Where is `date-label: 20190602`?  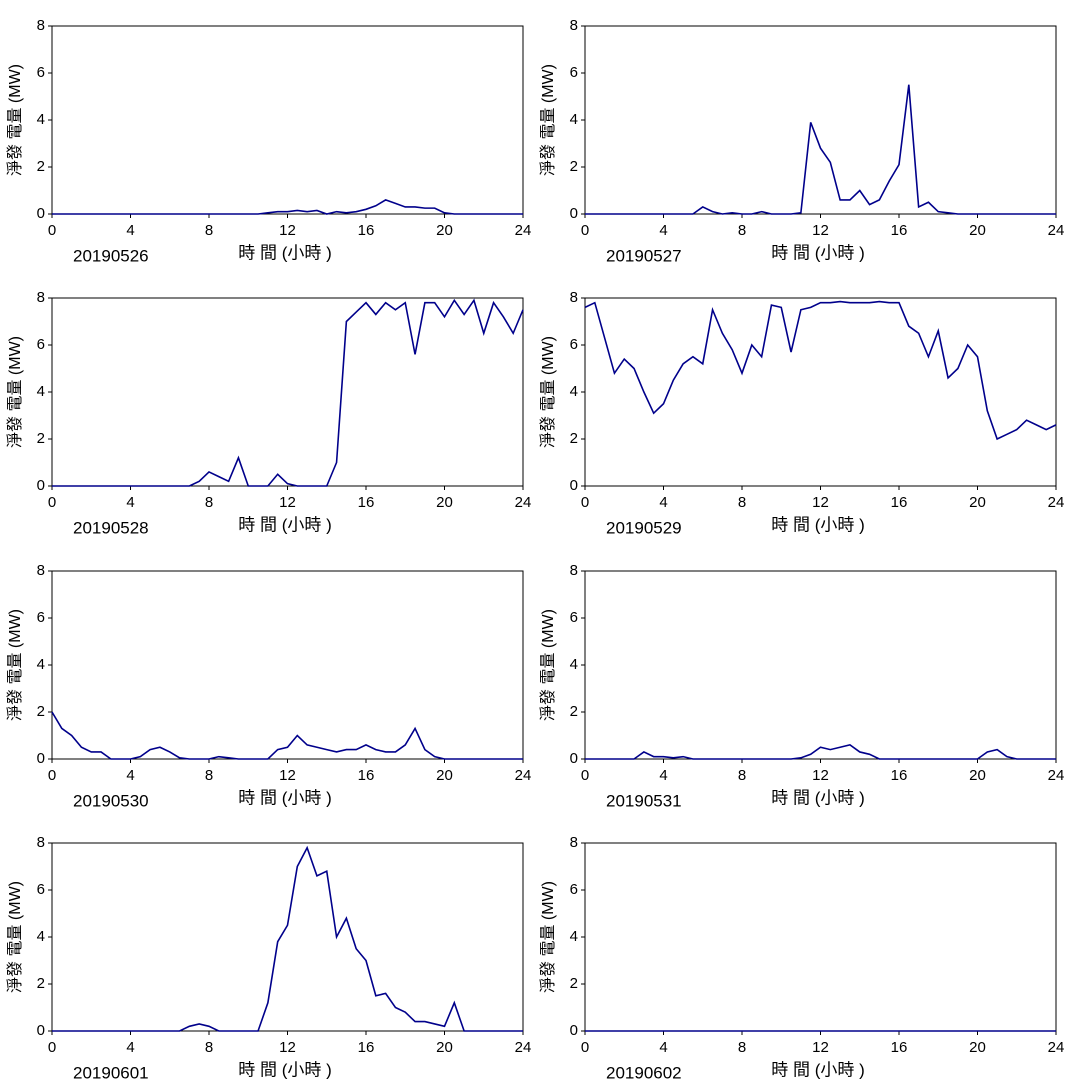 date-label: 20190602 is located at coordinates (644, 1072).